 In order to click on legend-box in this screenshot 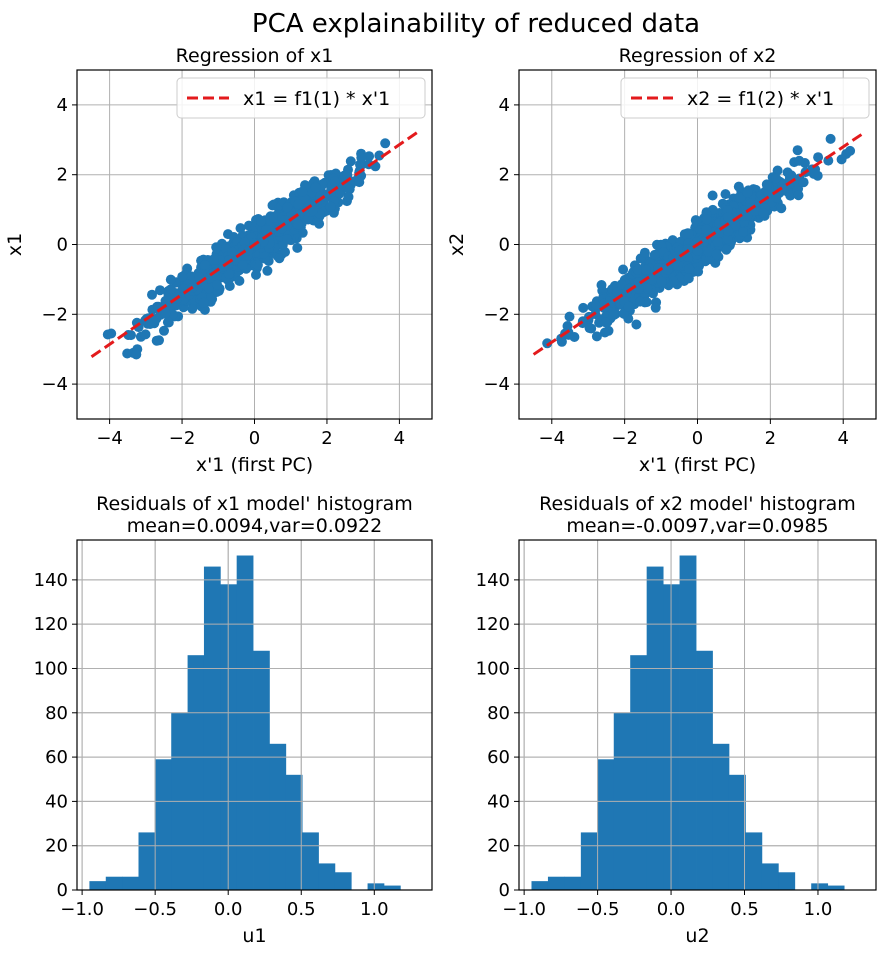, I will do `click(745, 98)`.